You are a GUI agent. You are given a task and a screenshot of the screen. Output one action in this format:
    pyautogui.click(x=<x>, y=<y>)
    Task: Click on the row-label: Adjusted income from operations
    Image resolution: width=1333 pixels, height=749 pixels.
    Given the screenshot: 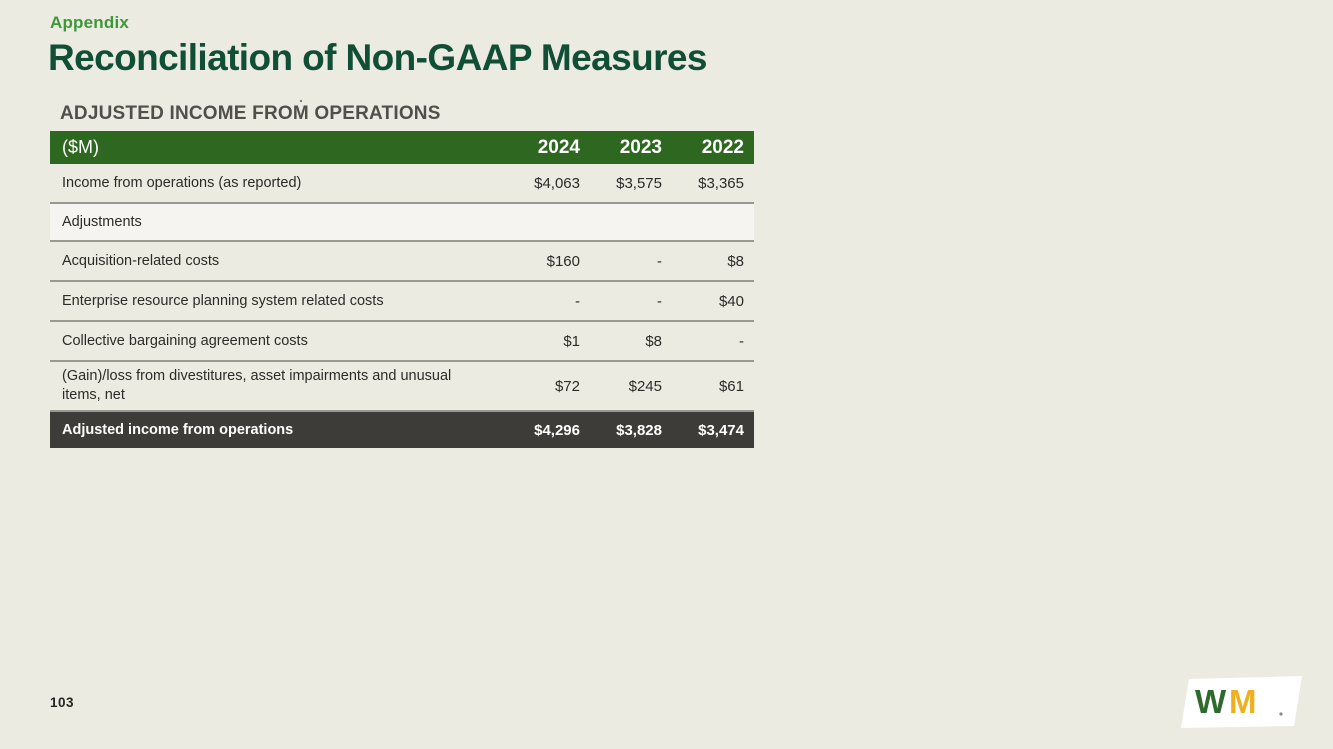 What is the action you would take?
    pyautogui.click(x=178, y=429)
    